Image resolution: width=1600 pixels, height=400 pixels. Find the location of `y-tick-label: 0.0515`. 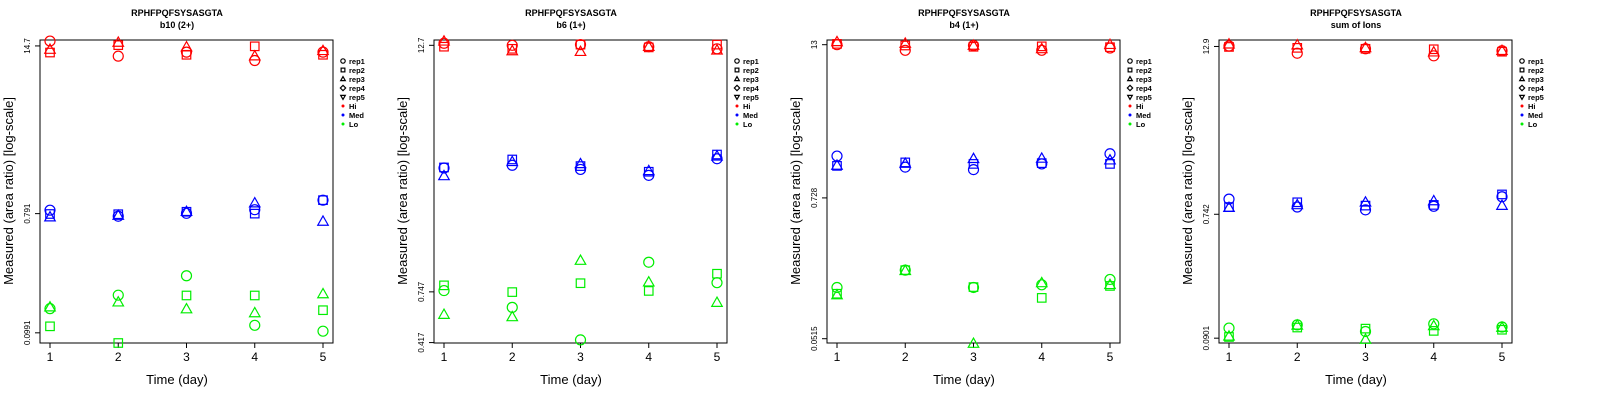

y-tick-label: 0.0515 is located at coordinates (814, 338).